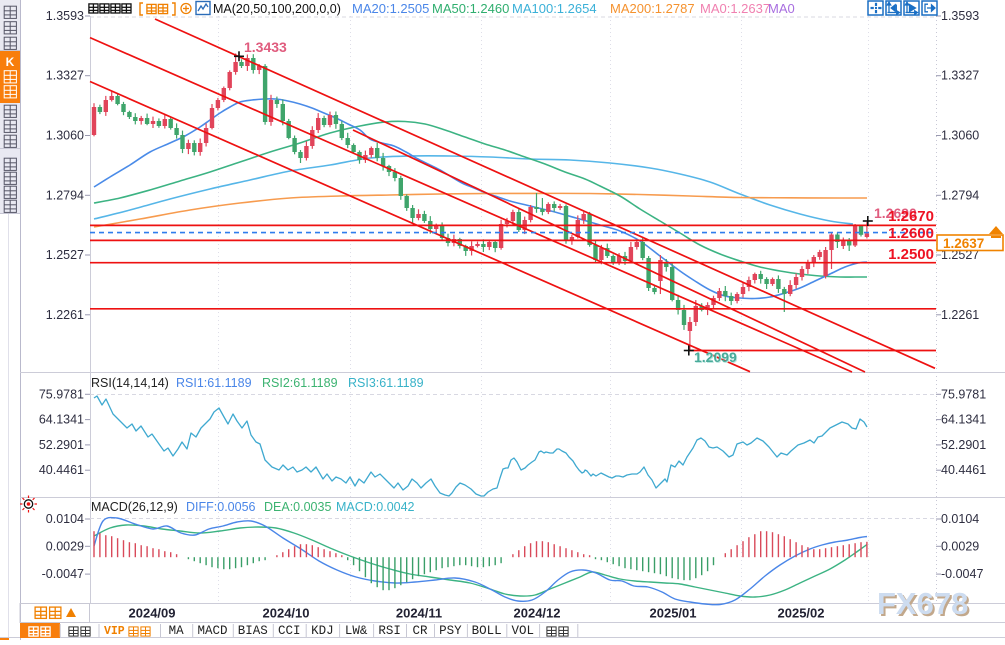  Describe the element at coordinates (221, 507) in the screenshot. I see `svg-text: DIFF:0.0056` at that location.